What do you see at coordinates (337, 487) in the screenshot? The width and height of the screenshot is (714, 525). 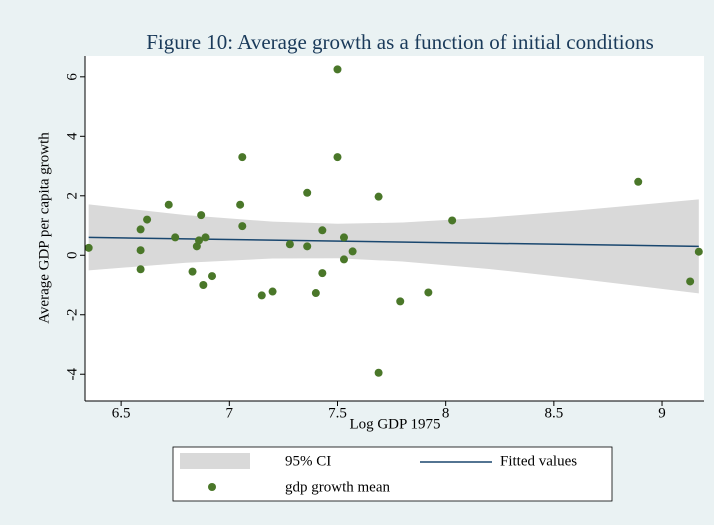 I see `legend-label: gdp growth mean` at bounding box center [337, 487].